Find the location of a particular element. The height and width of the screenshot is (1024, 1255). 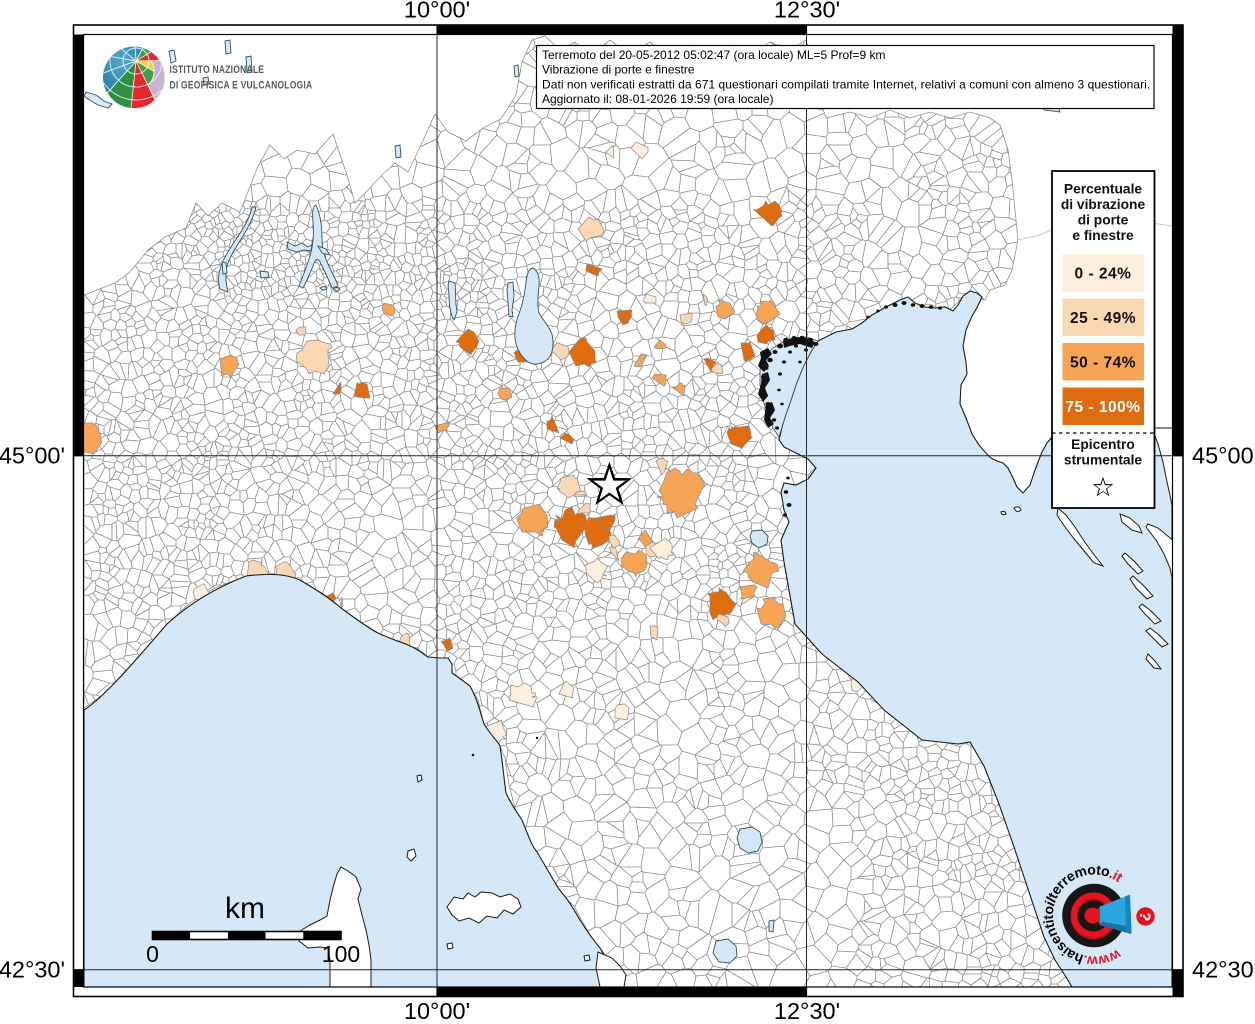

svg-text: 100 is located at coordinates (341, 954).